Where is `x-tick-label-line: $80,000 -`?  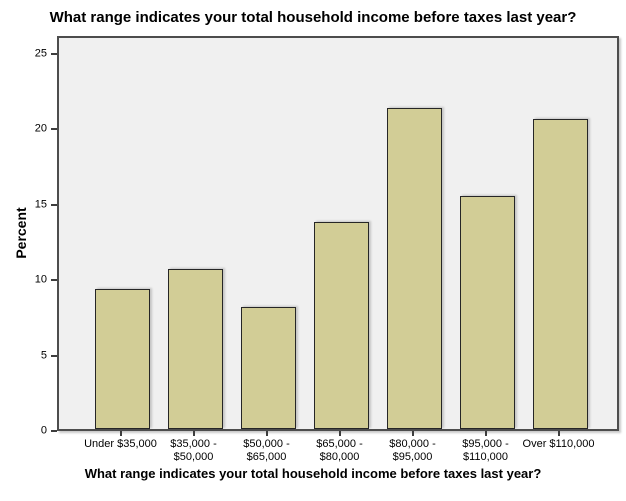 x-tick-label-line: $80,000 - is located at coordinates (412, 444).